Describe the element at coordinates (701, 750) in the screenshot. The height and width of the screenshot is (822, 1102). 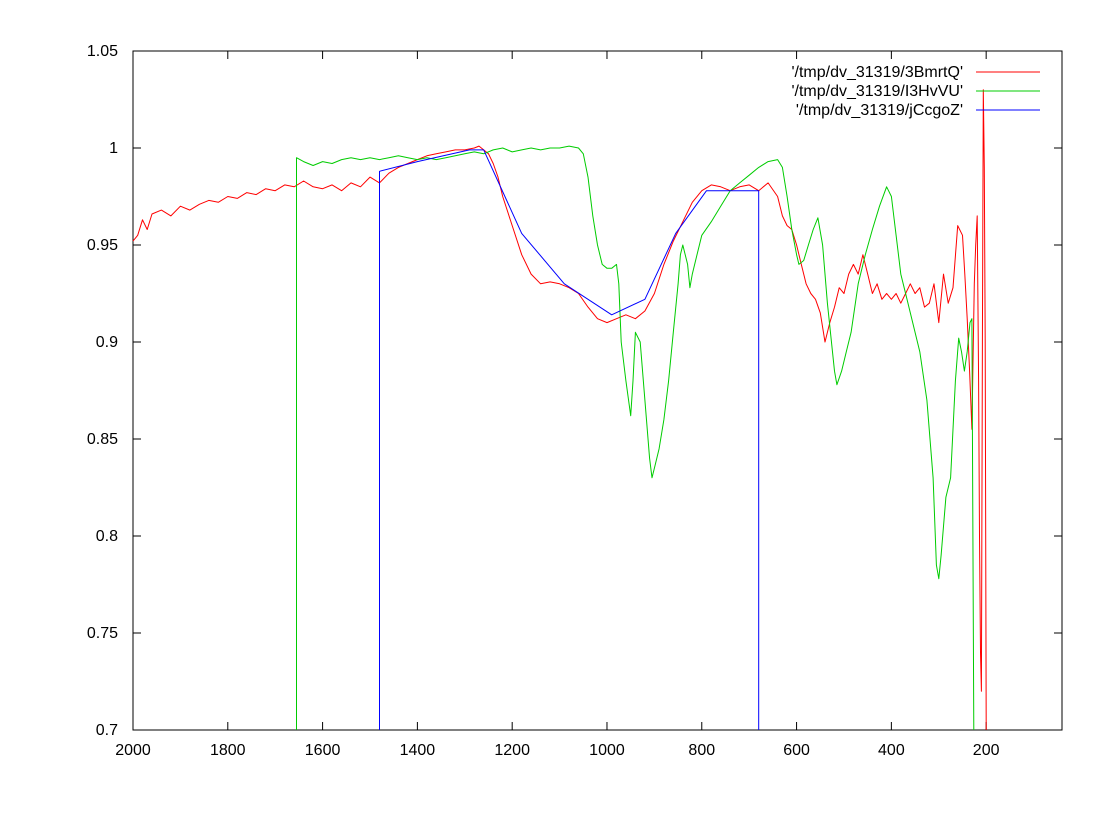
I see `x-tick-label: 800` at that location.